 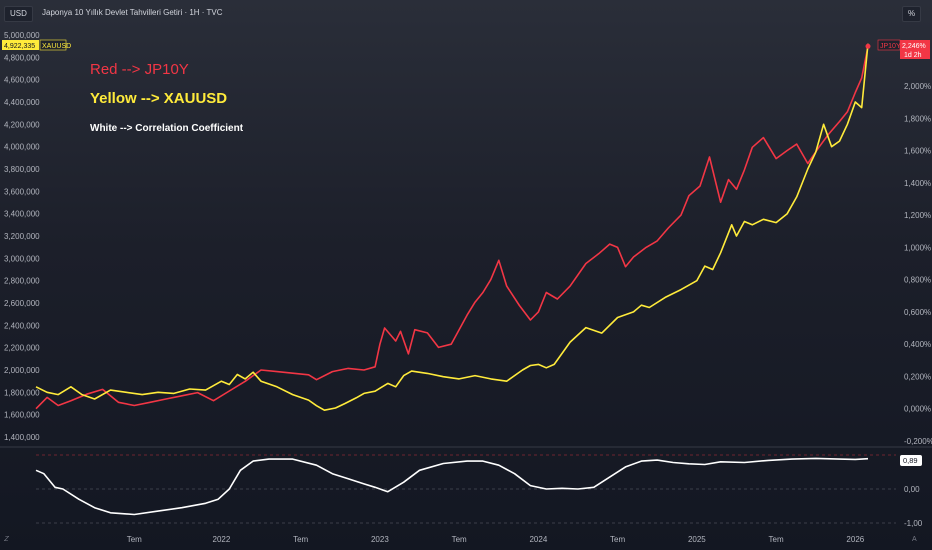 What do you see at coordinates (917, 86) in the screenshot?
I see `right-tick-label: 2,000%` at bounding box center [917, 86].